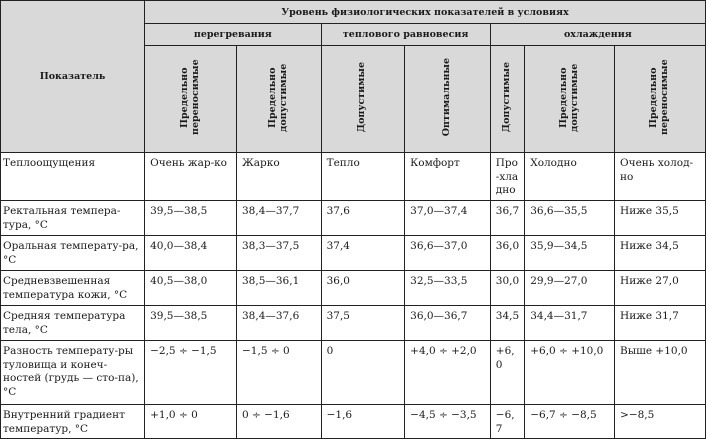  What do you see at coordinates (570, 217) in the screenshot?
I see `cell: 36,6—35,5` at bounding box center [570, 217].